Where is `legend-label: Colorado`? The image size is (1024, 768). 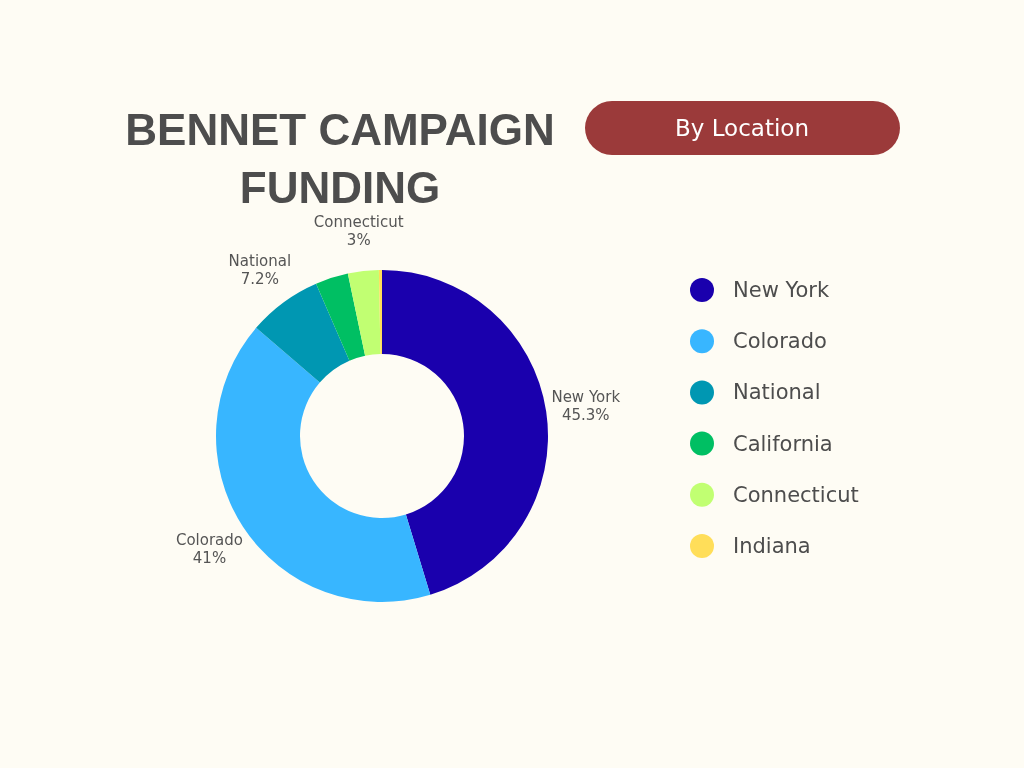
legend-label: Colorado is located at coordinates (780, 341).